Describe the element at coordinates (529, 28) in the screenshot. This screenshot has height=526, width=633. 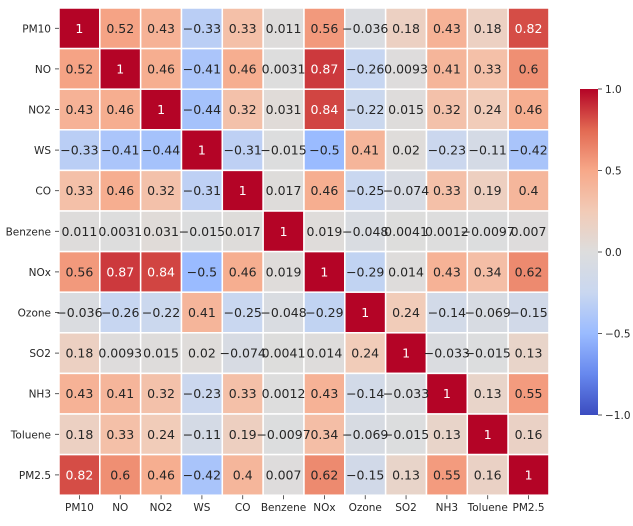
I see `cell-value-label: 0.82` at that location.